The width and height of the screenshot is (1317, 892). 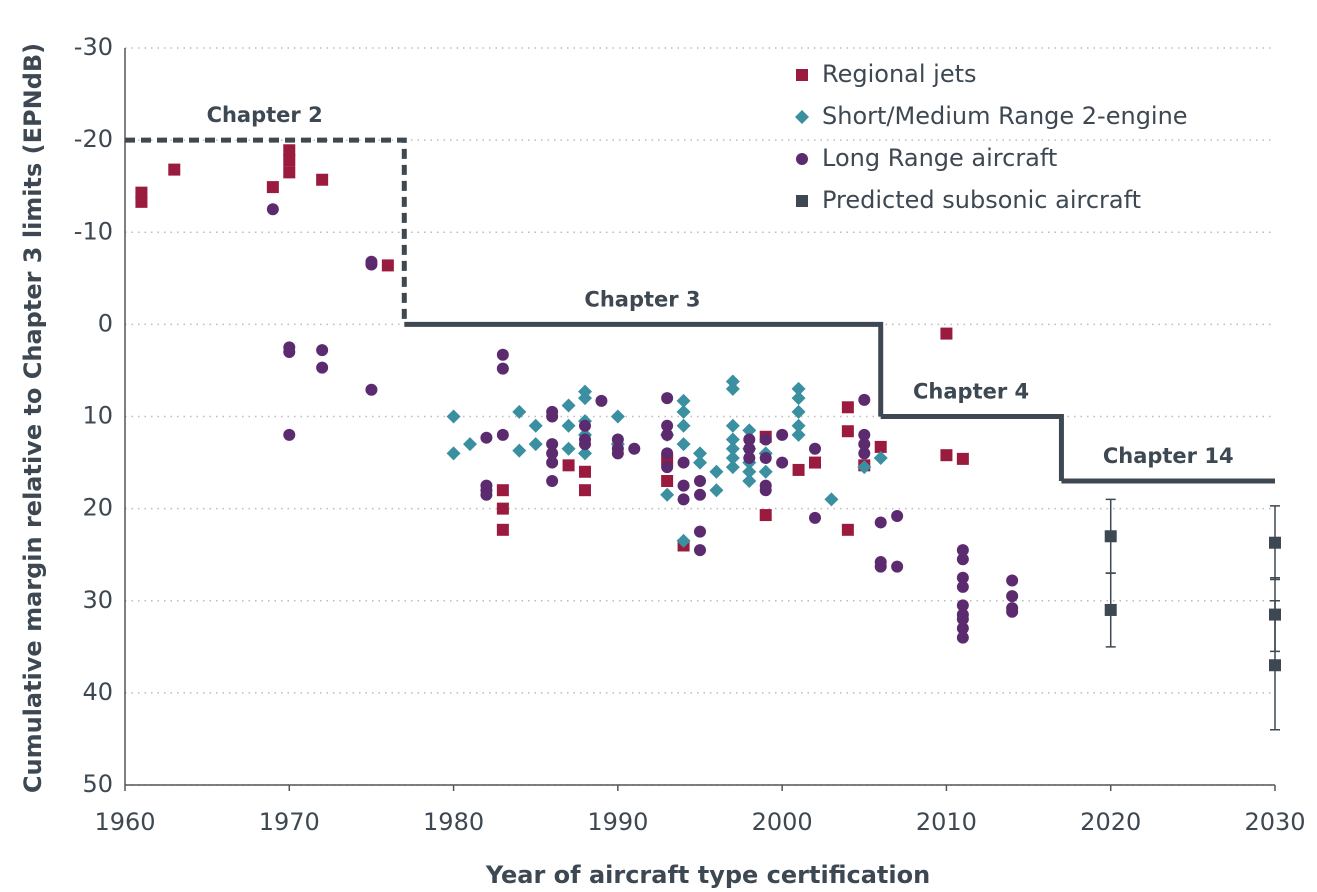 I want to click on limit-label: Chapter 14, so click(x=1168, y=456).